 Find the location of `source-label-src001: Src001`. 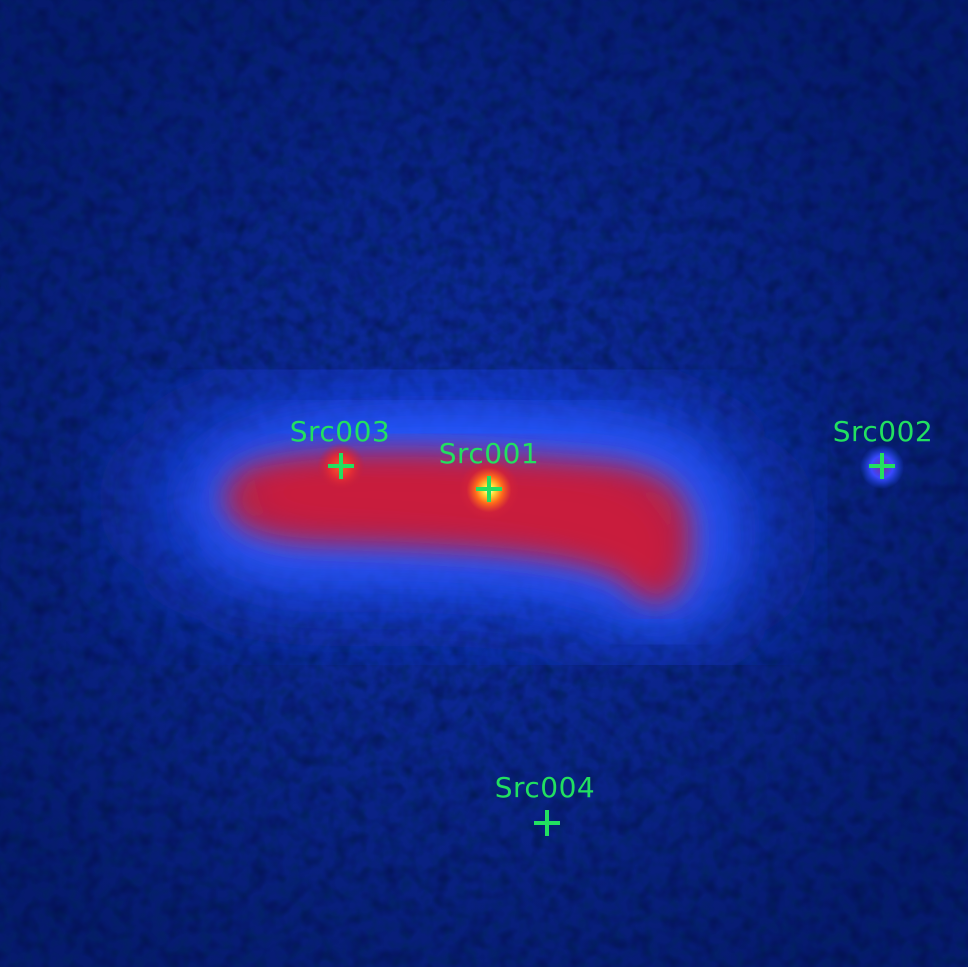

source-label-src001: Src001 is located at coordinates (489, 453).